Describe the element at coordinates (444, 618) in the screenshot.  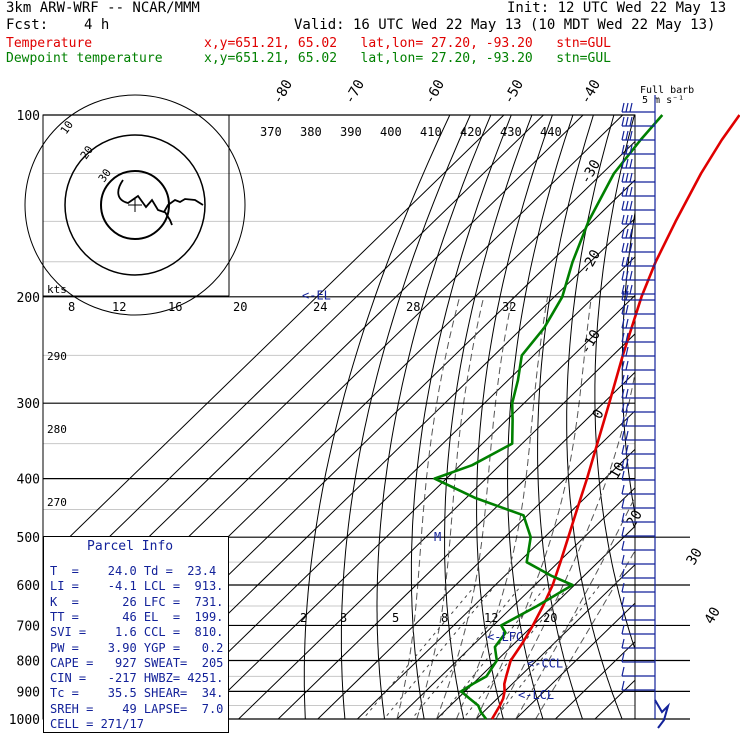
I see `mixing-ratio-label: 8` at that location.